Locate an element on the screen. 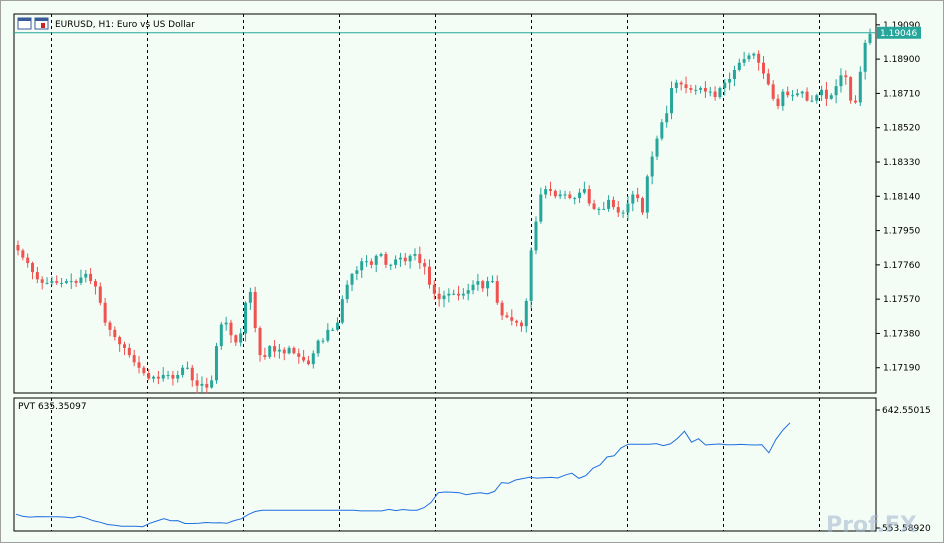 This screenshot has width=944, height=543. y-tick-label: 1.17380 is located at coordinates (901, 334).